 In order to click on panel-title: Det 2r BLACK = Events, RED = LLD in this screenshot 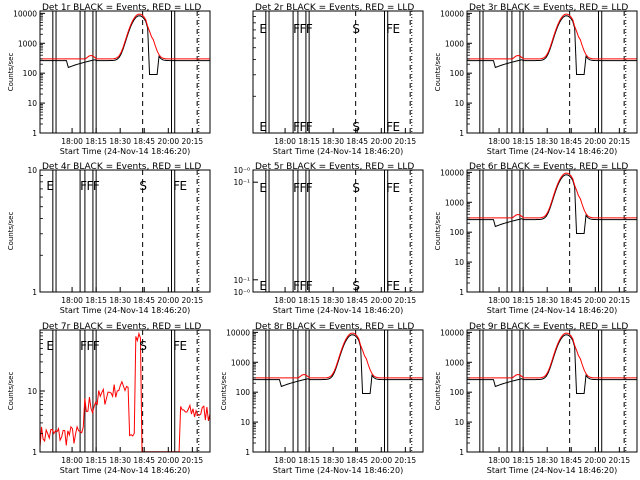, I will do `click(334, 8)`.